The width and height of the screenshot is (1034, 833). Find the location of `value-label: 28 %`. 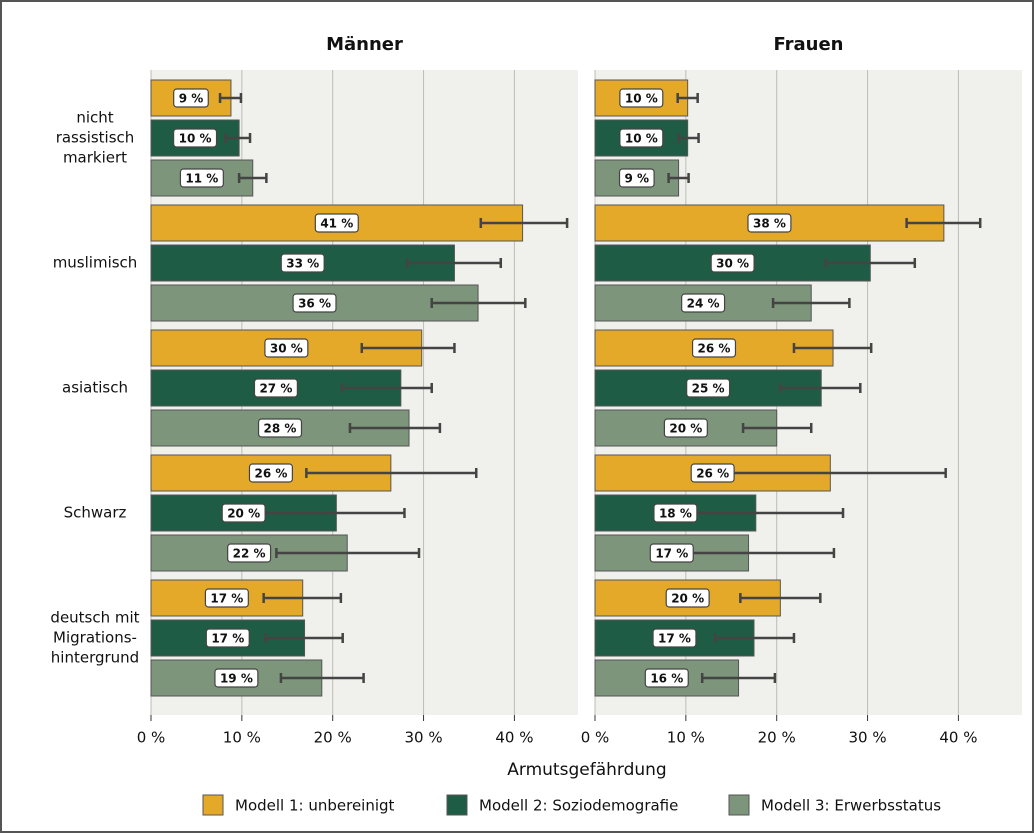

value-label: 28 % is located at coordinates (280, 429).